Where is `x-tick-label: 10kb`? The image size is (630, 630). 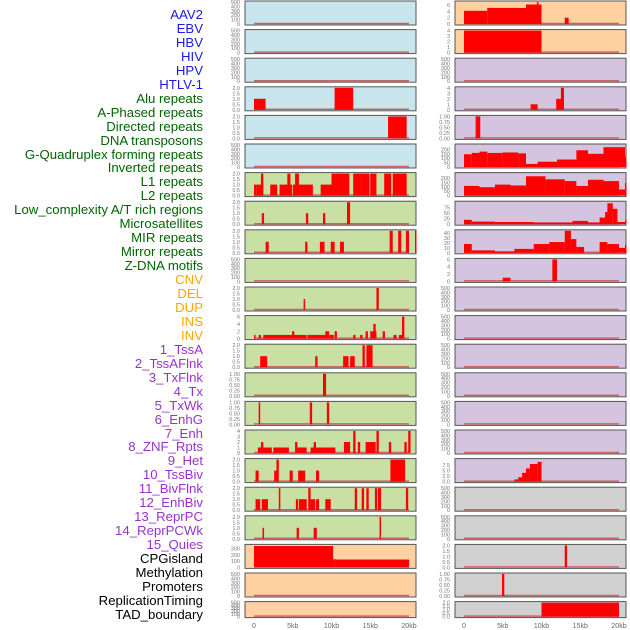 x-tick-label: 10kb is located at coordinates (331, 626).